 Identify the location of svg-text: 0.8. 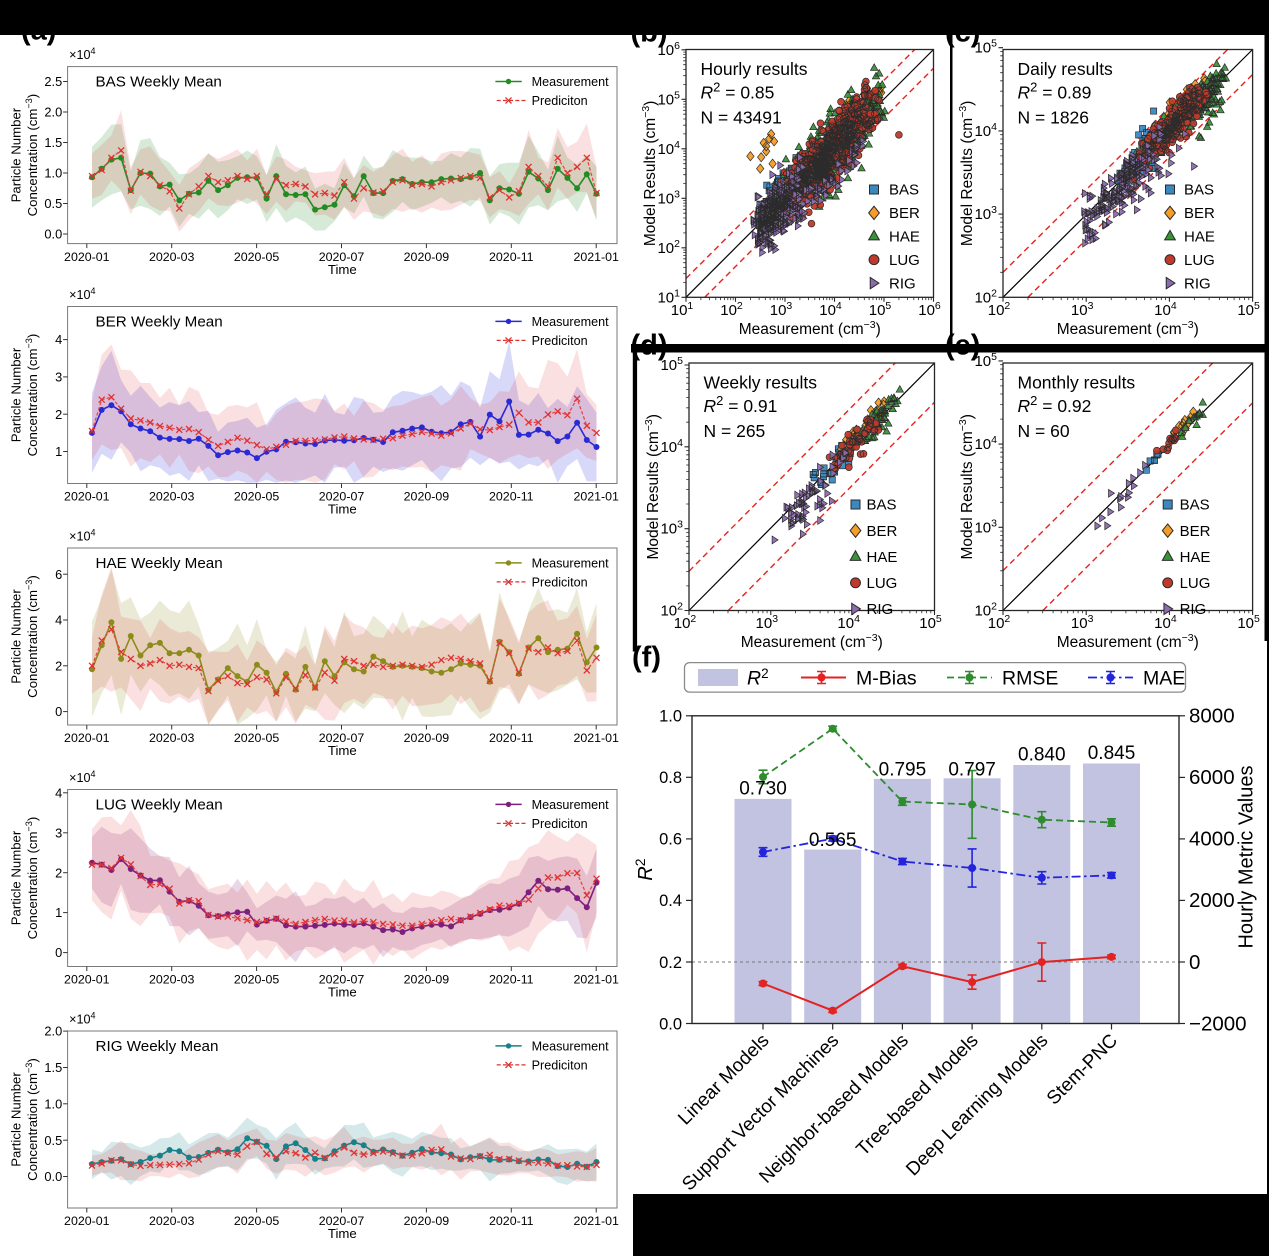
(670, 778).